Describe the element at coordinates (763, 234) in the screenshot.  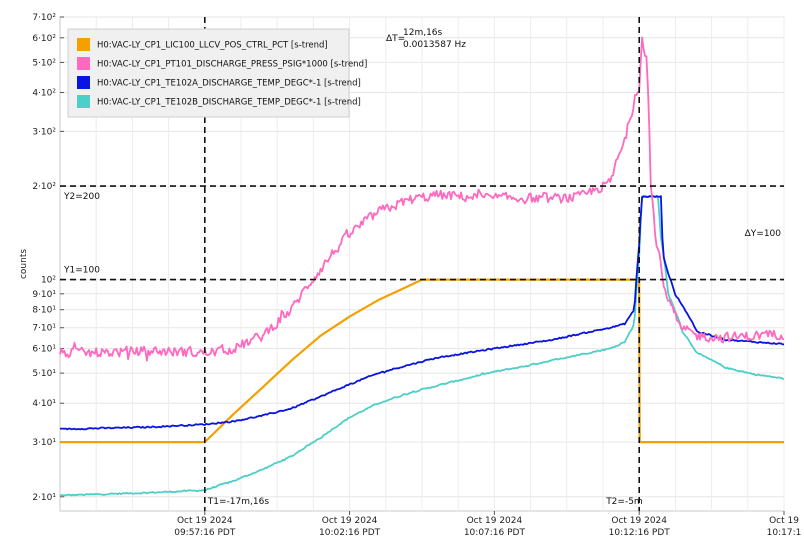
I see `delta-y-label: ΔY=100` at that location.